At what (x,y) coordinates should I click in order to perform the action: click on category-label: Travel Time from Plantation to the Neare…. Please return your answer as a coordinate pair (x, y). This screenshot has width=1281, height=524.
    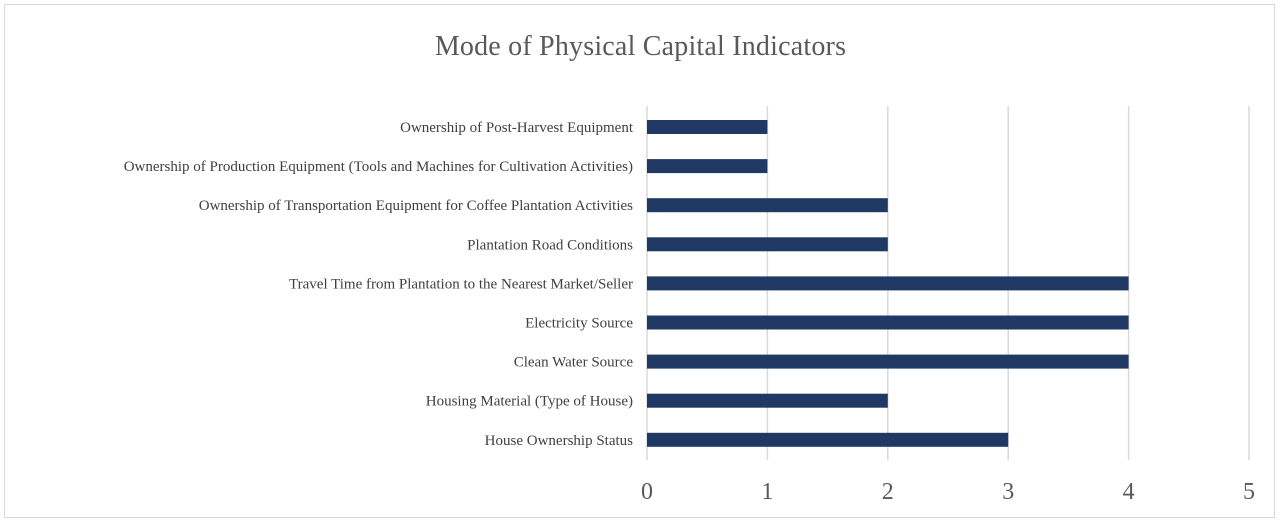
    Looking at the image, I should click on (461, 284).